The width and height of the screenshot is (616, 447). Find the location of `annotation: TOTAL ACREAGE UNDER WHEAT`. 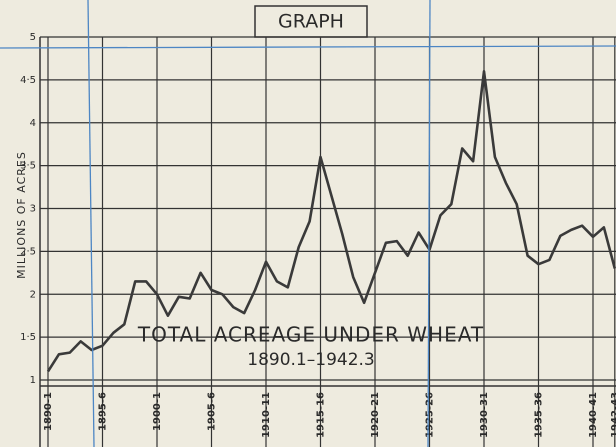

annotation: TOTAL ACREAGE UNDER WHEAT is located at coordinates (310, 335).